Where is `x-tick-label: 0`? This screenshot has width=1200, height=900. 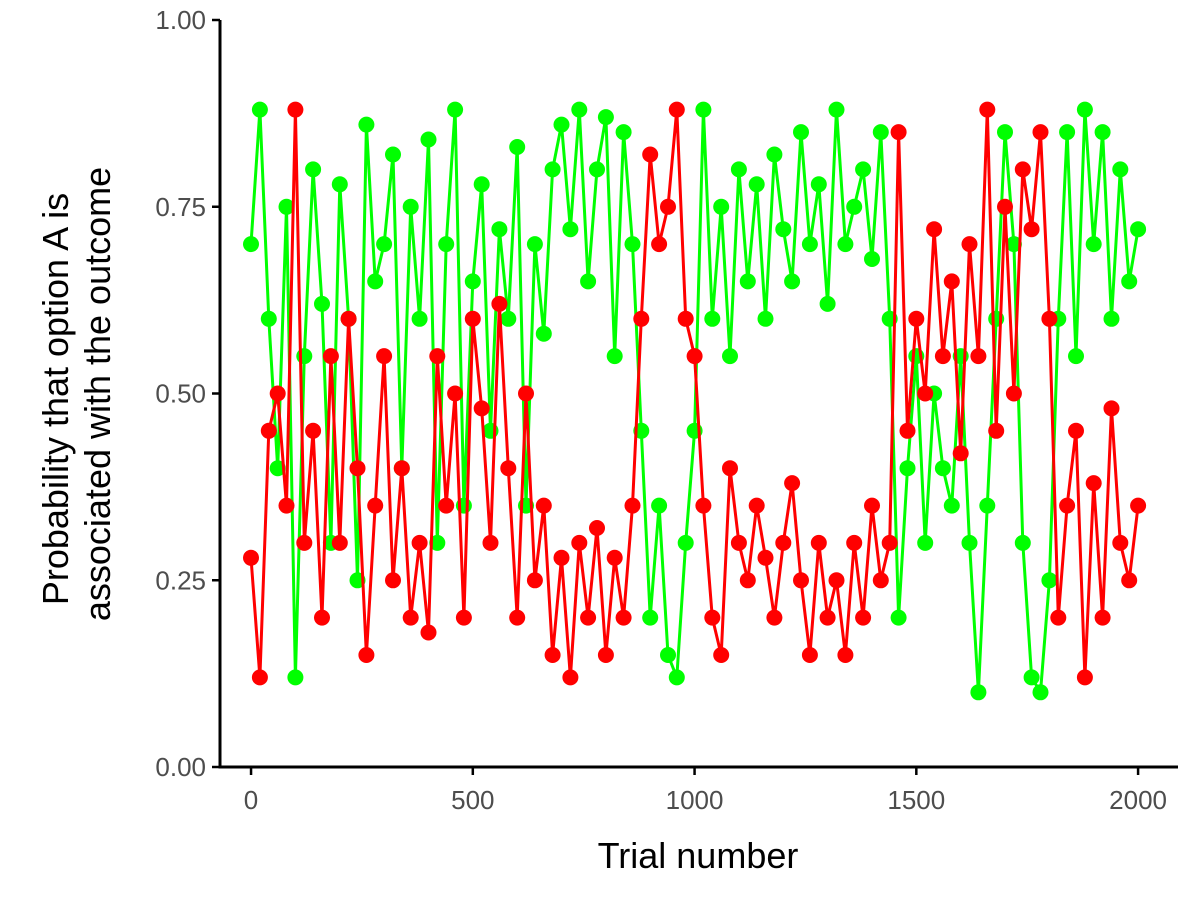
x-tick-label: 0 is located at coordinates (251, 800).